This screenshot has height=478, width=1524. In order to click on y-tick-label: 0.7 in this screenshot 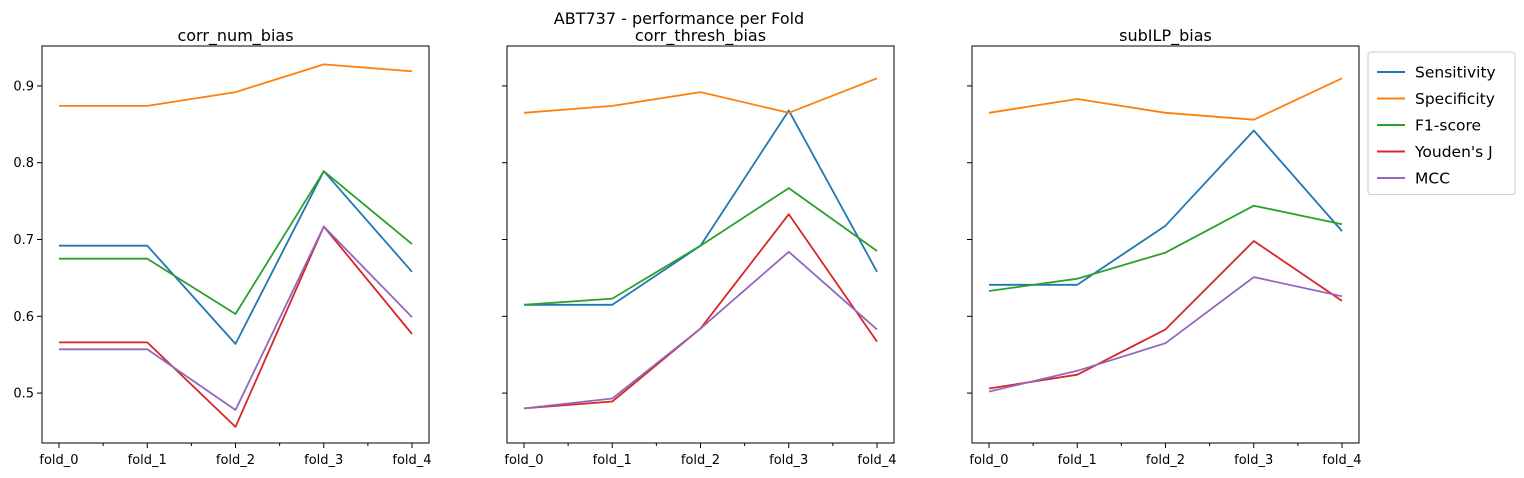, I will do `click(23, 240)`.